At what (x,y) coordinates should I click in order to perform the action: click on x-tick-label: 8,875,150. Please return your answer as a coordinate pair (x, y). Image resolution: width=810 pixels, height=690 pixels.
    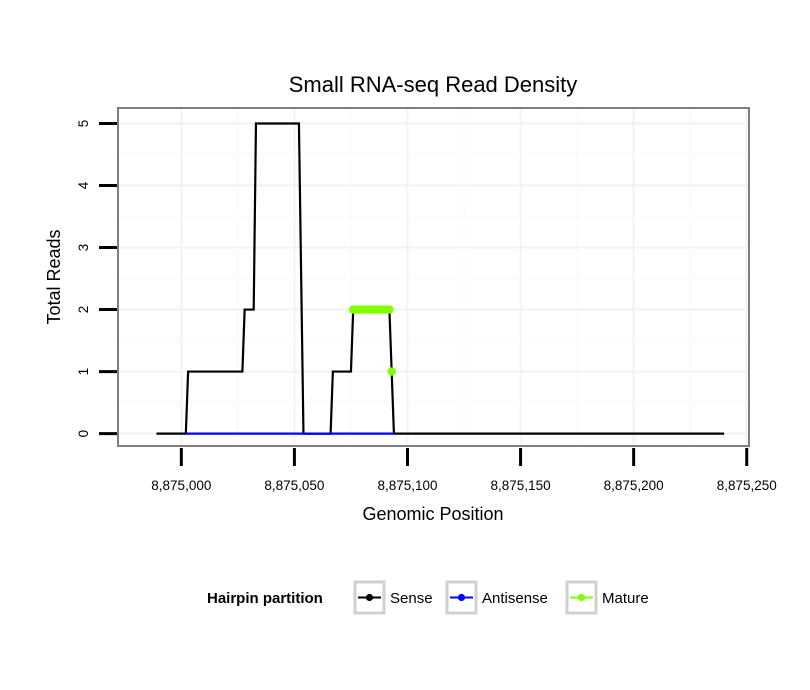
    Looking at the image, I should click on (521, 485).